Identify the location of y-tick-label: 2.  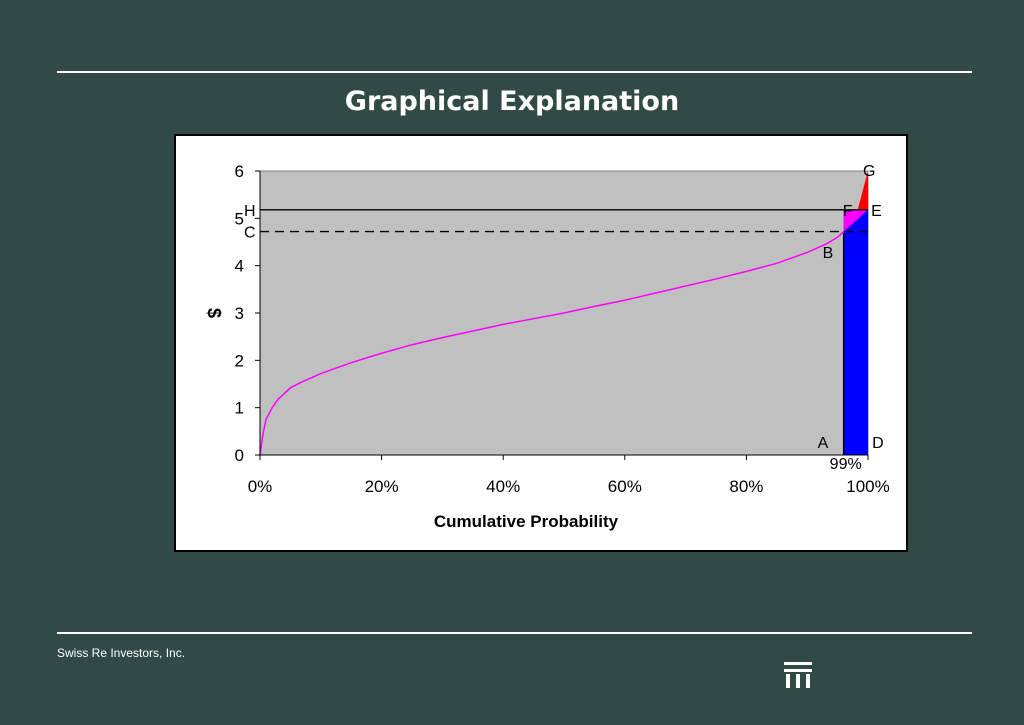
(239, 360).